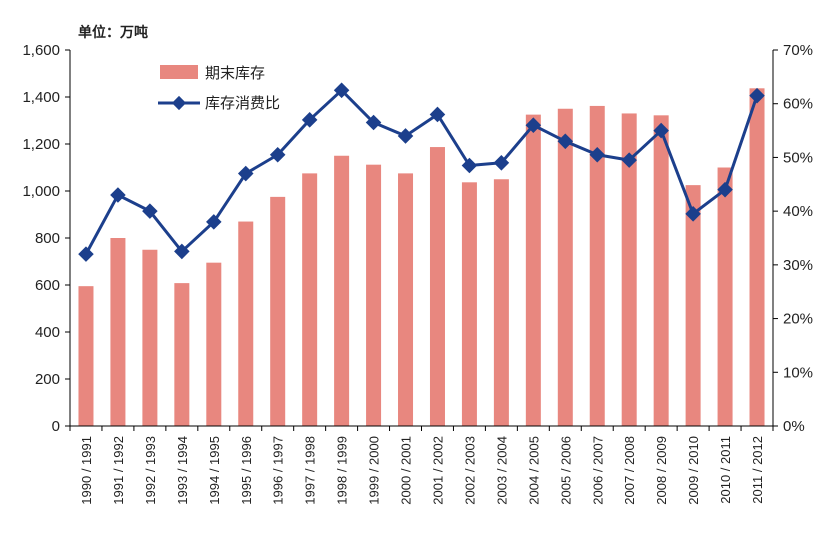 This screenshot has width=838, height=553. What do you see at coordinates (113, 32) in the screenshot?
I see `unit-label: 单位：万吨` at bounding box center [113, 32].